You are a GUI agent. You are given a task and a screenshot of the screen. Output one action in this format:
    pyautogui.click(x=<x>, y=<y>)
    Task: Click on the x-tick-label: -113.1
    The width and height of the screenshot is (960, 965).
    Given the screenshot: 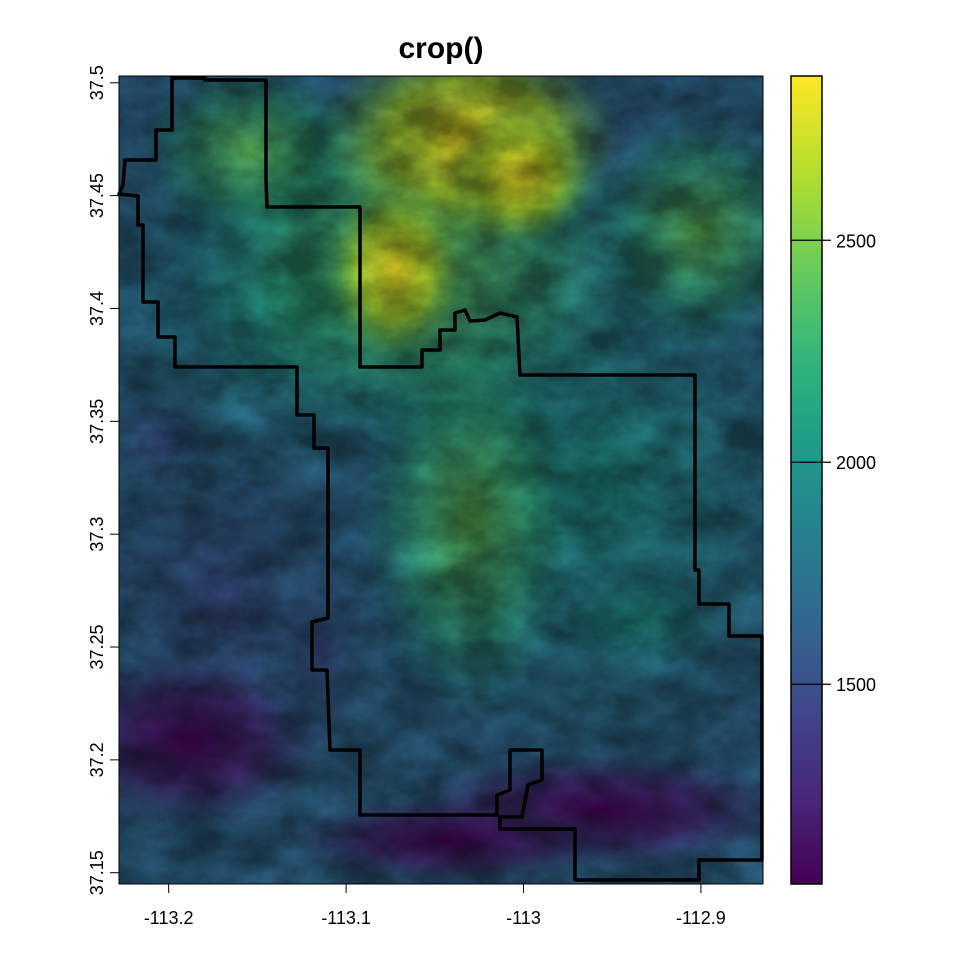 What is the action you would take?
    pyautogui.click(x=346, y=918)
    